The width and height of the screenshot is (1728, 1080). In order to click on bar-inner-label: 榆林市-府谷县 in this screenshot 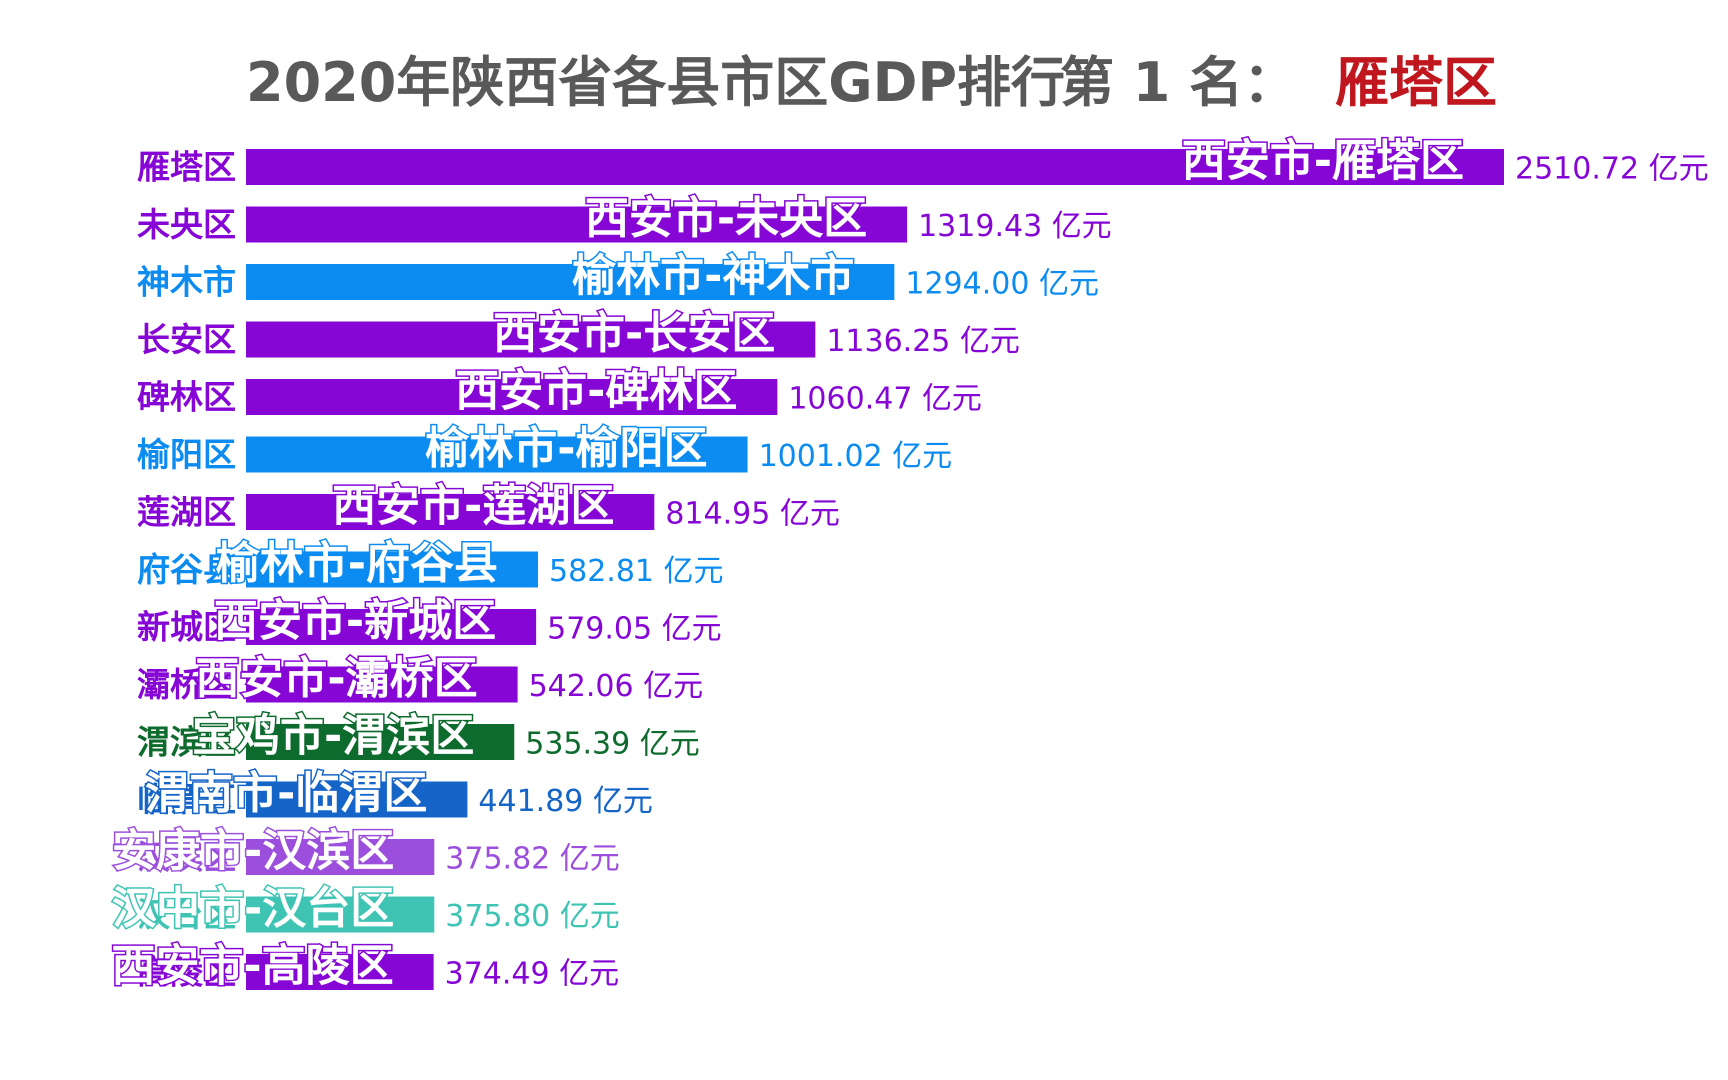, I will do `click(357, 563)`.